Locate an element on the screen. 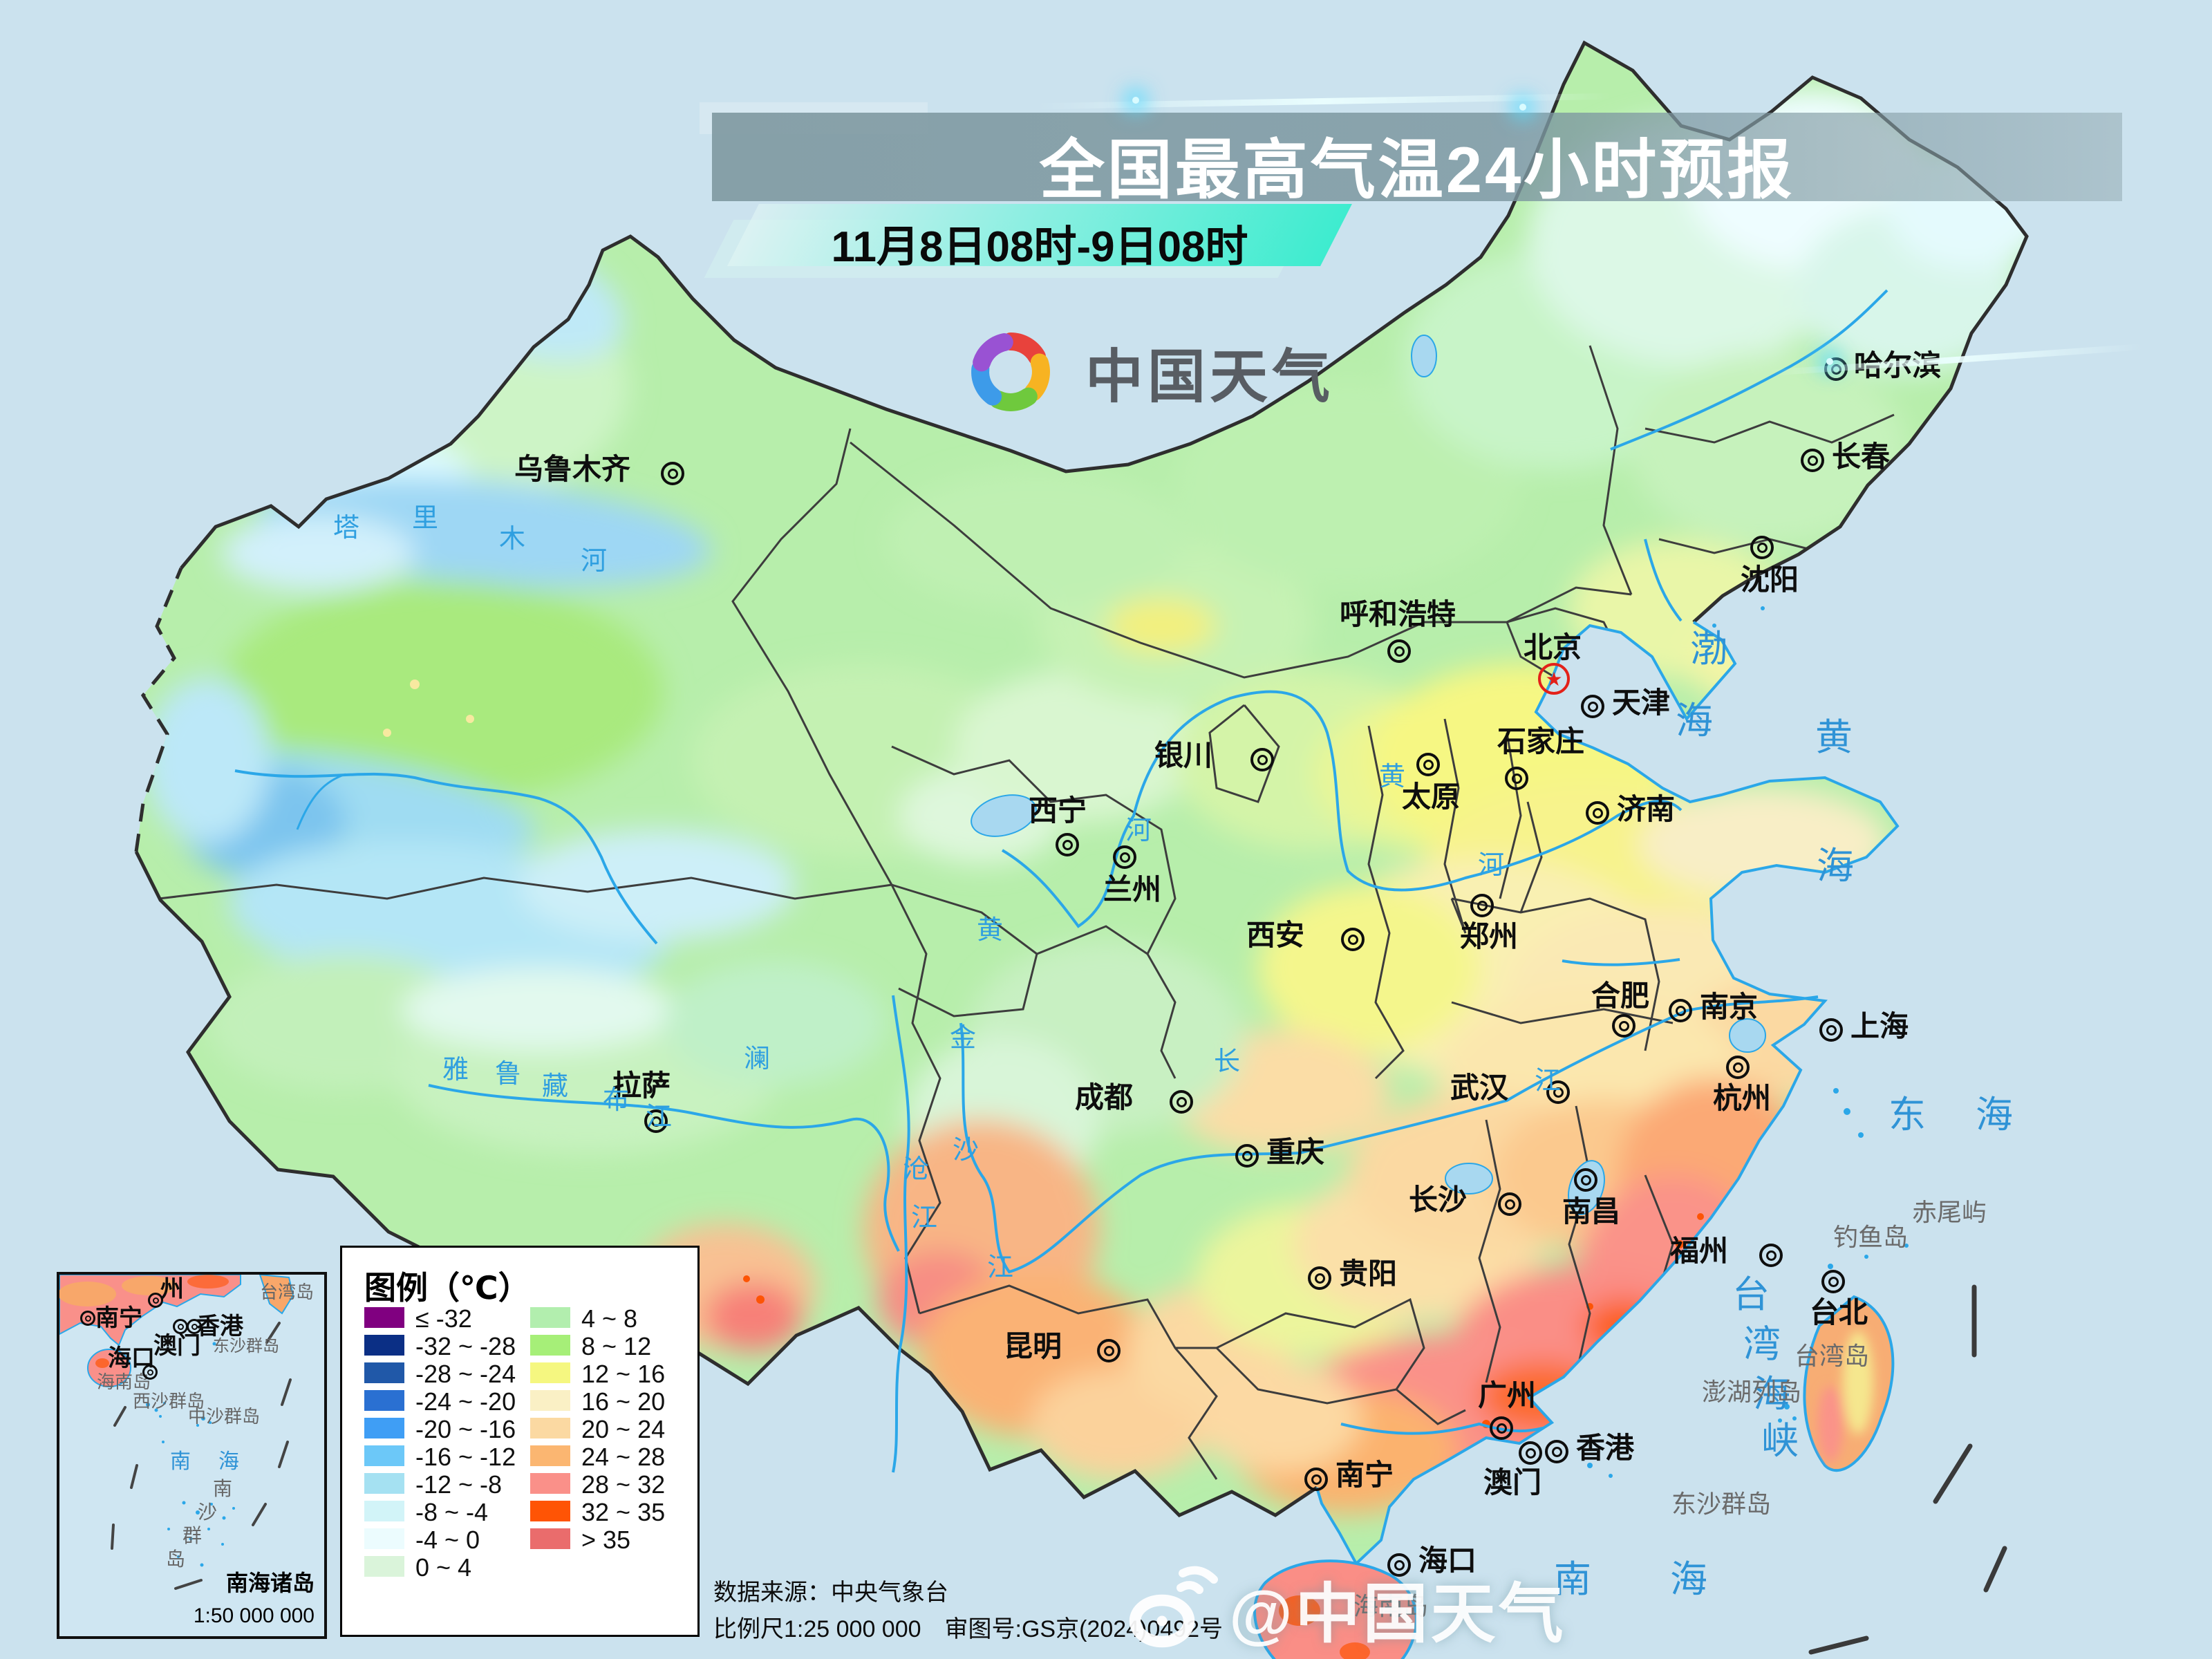  island-label-赤尾屿: 赤尾屿 is located at coordinates (1949, 1212).